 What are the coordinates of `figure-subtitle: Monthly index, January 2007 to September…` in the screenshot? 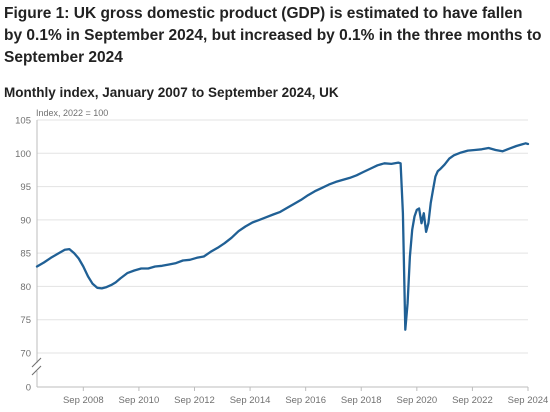 It's located at (171, 92).